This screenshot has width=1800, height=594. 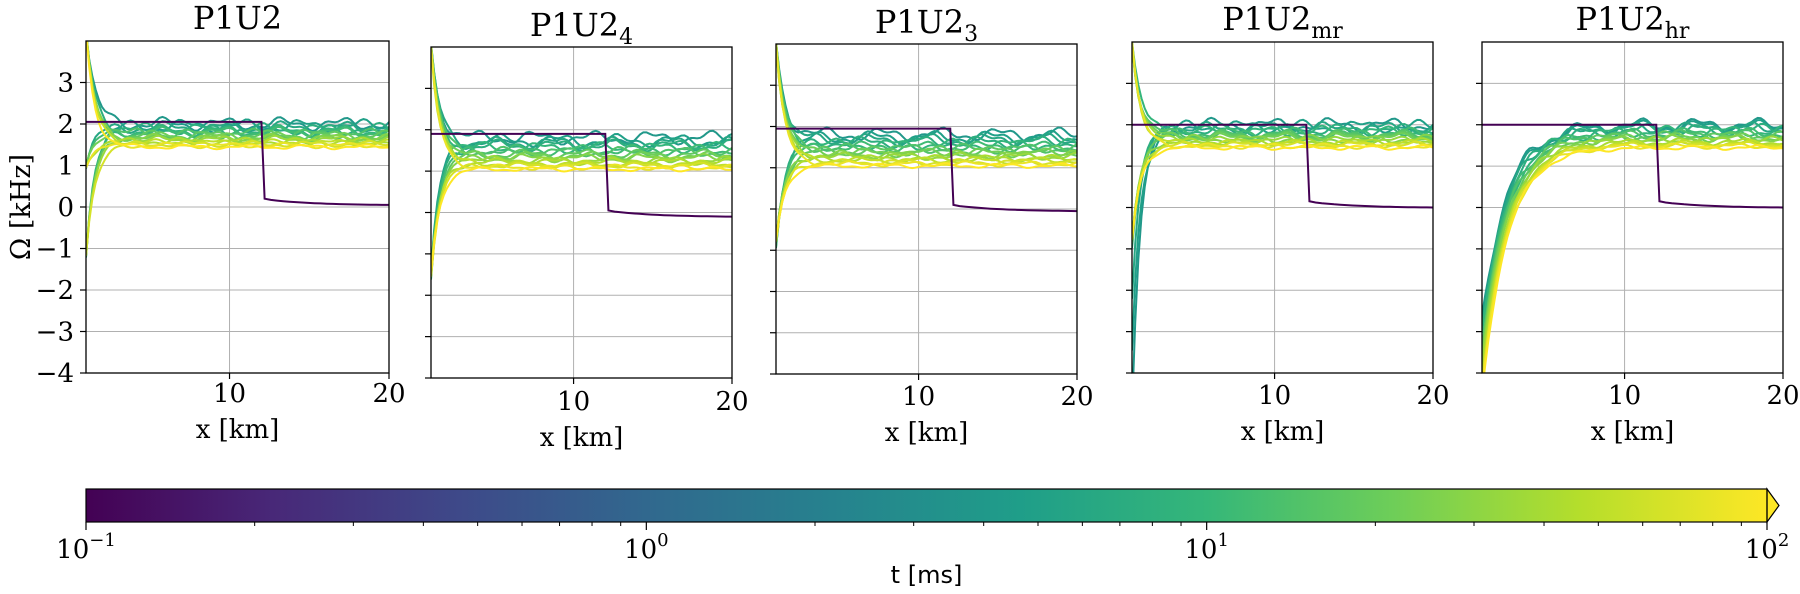 I want to click on colorbar-extend-arrow, so click(x=1773, y=505).